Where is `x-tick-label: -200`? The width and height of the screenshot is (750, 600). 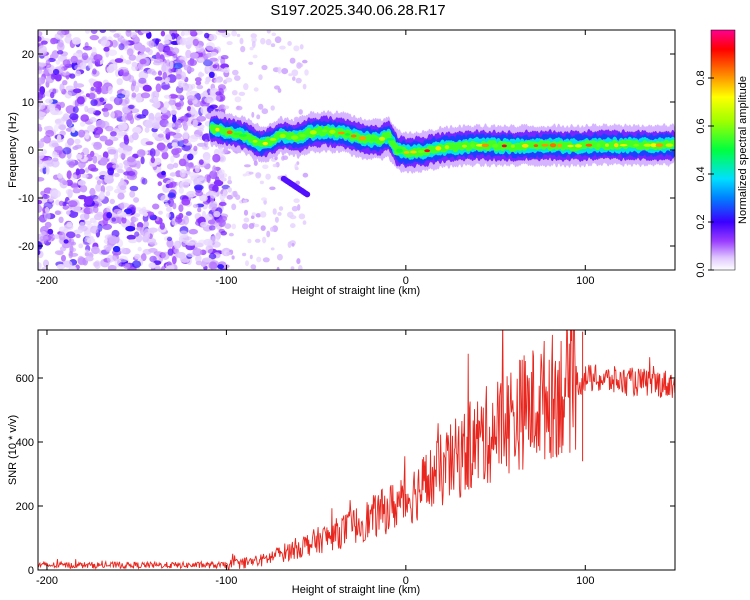
x-tick-label: -200 is located at coordinates (47, 581).